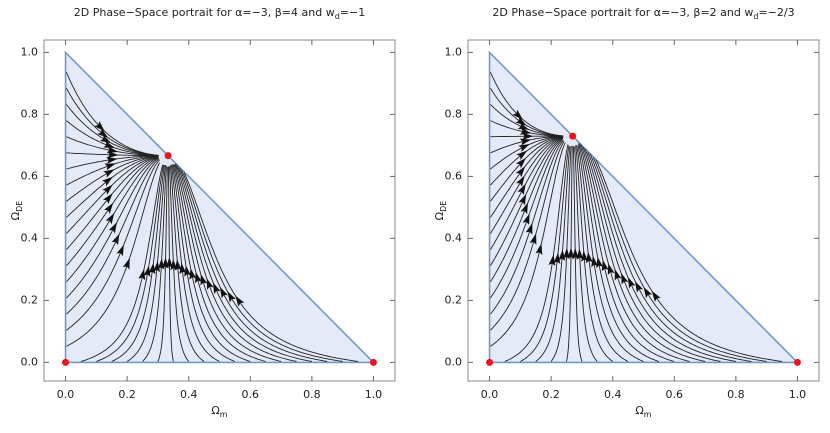 This screenshot has height=433, width=830. I want to click on y-axis-label: ΩDE, so click(16, 211).